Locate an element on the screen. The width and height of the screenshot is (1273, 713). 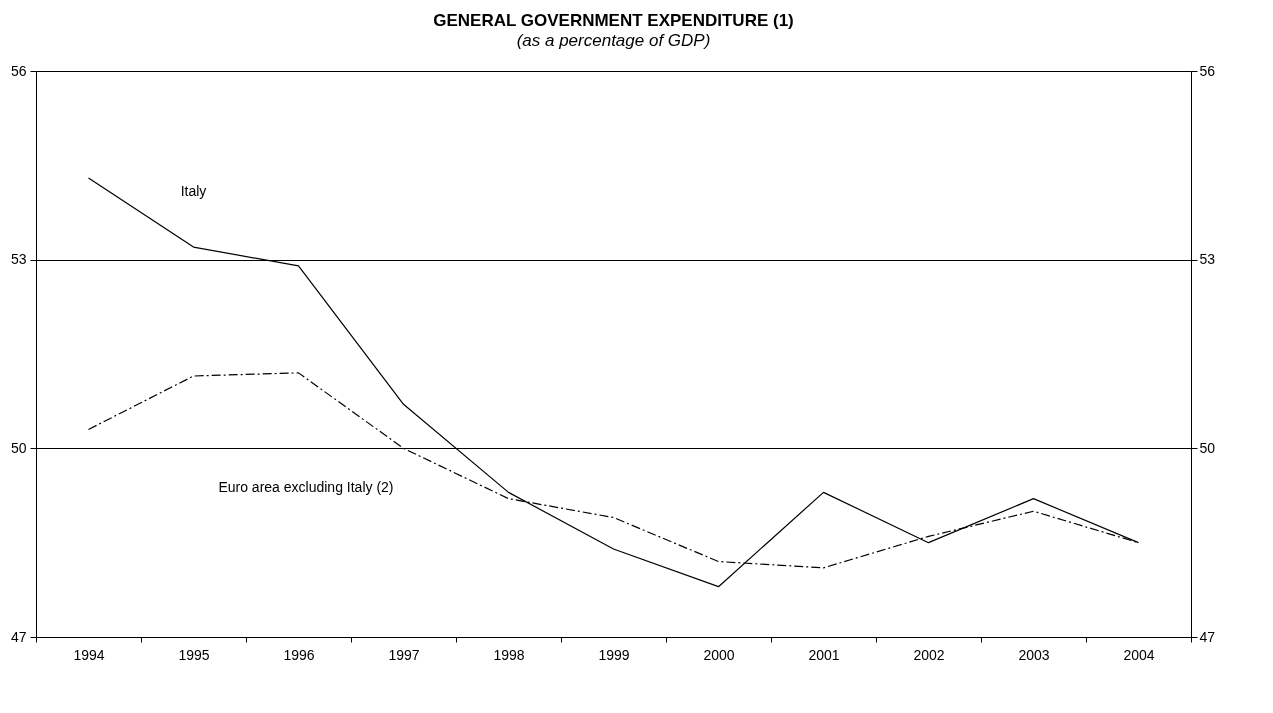
x-tick-label: 2002 is located at coordinates (929, 654).